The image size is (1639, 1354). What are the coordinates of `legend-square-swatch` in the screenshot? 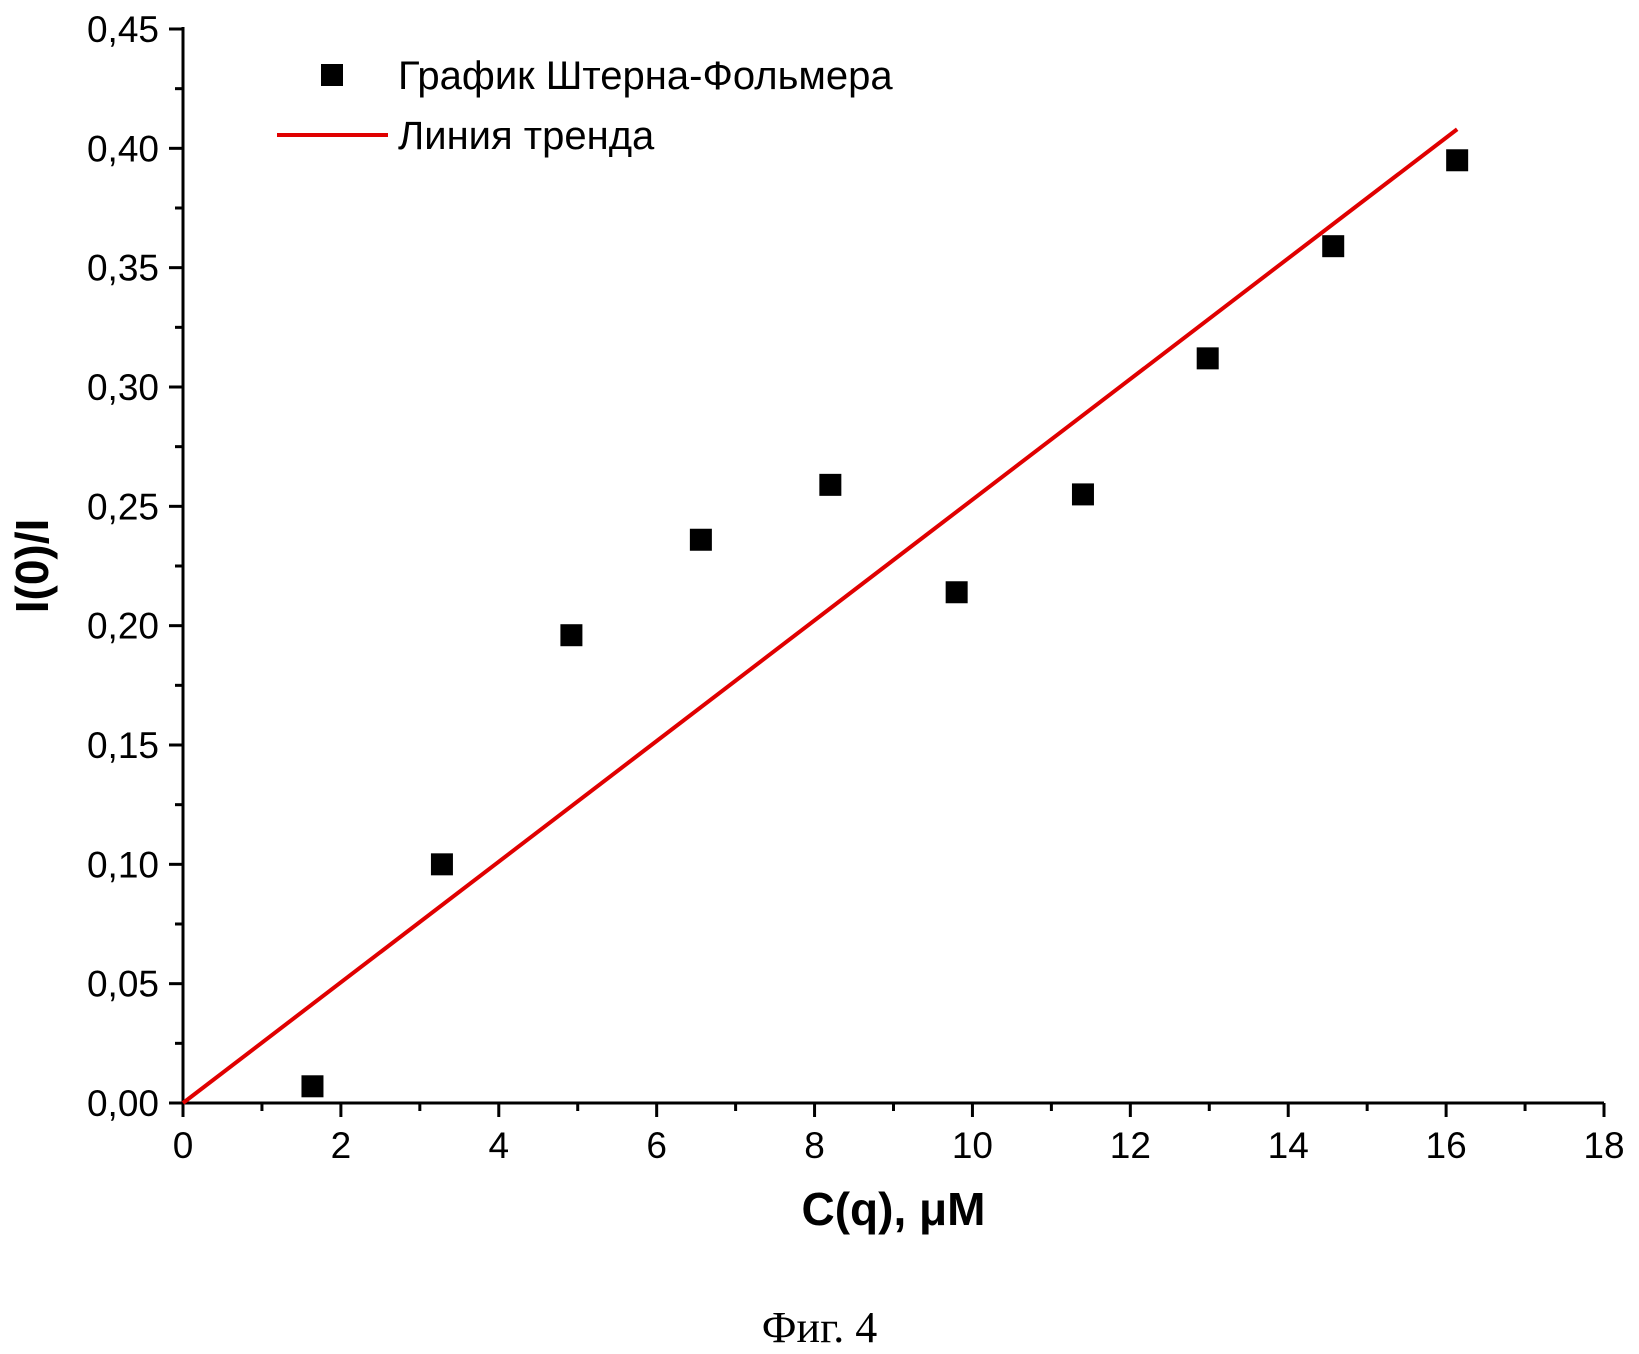 It's located at (332, 75).